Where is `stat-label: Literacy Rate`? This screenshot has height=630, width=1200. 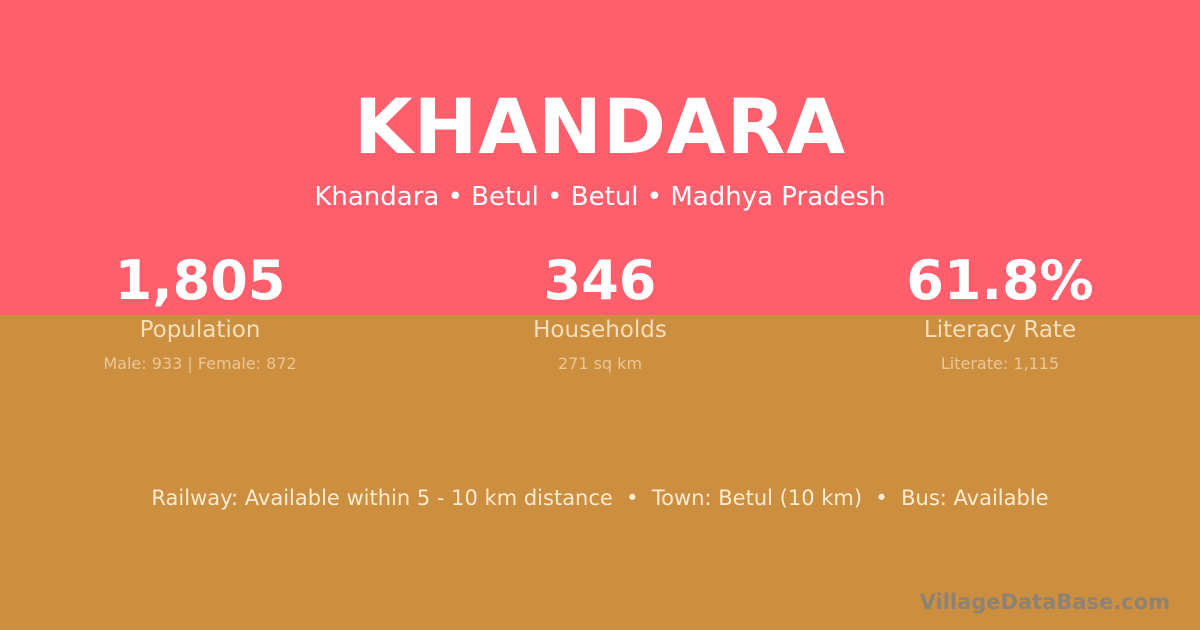 stat-label: Literacy Rate is located at coordinates (1000, 330).